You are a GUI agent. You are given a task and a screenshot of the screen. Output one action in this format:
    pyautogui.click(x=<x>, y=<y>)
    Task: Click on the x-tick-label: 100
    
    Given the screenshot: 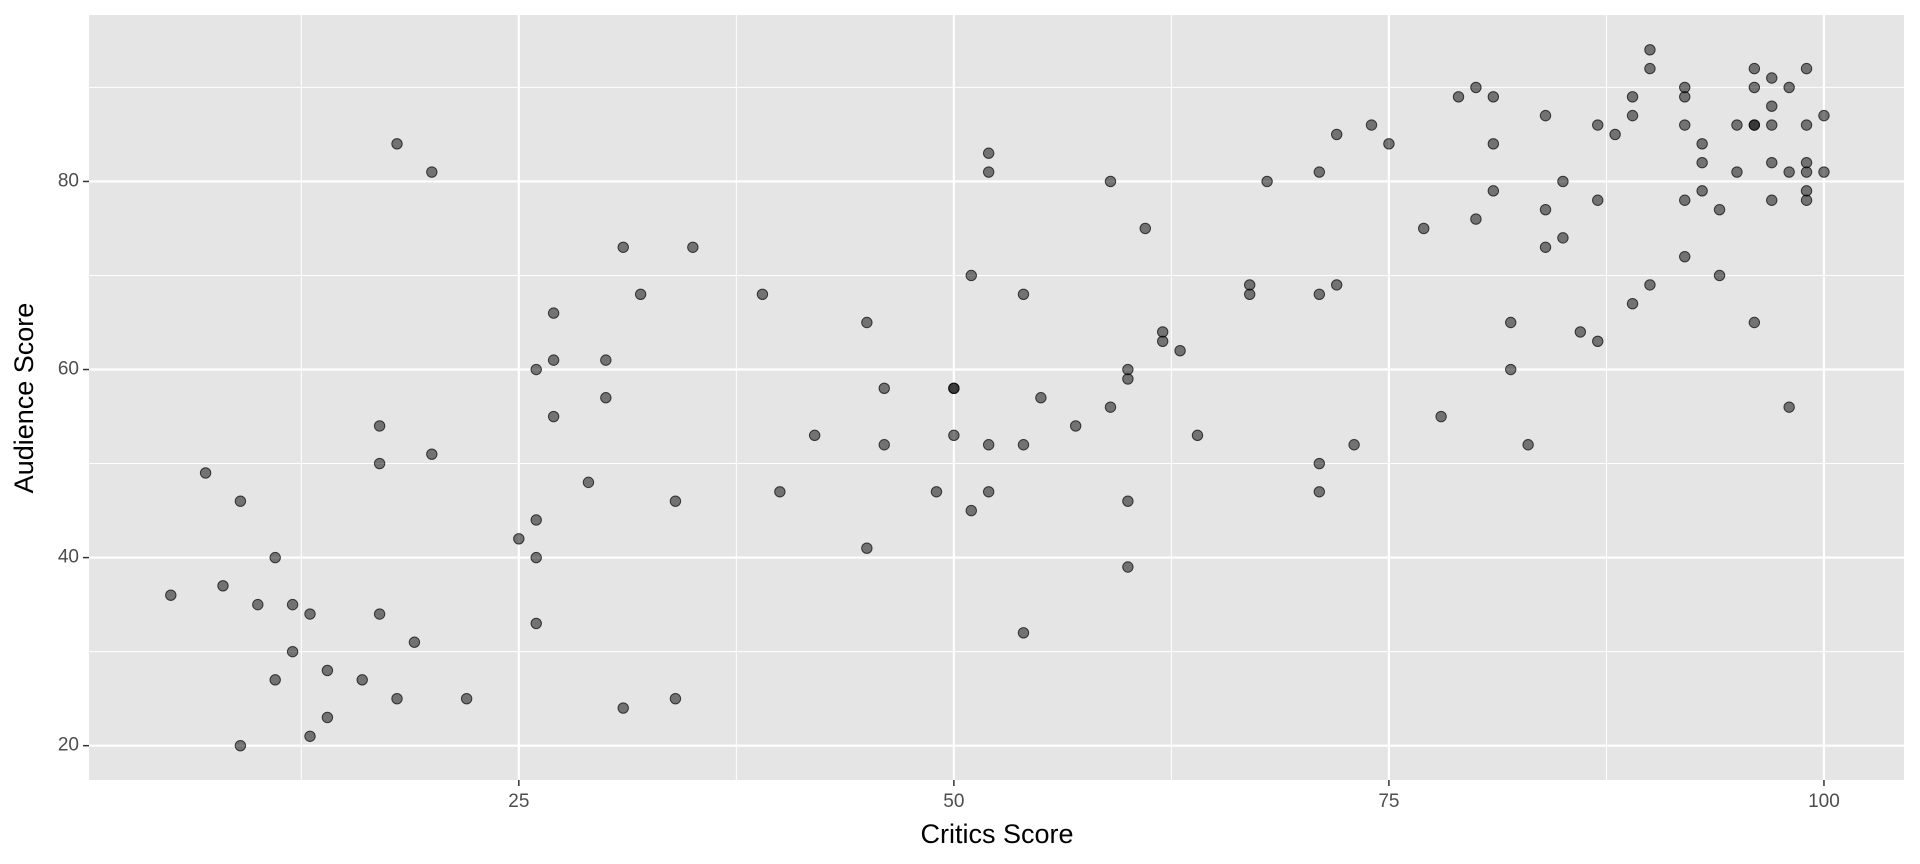 What is the action you would take?
    pyautogui.click(x=1824, y=801)
    